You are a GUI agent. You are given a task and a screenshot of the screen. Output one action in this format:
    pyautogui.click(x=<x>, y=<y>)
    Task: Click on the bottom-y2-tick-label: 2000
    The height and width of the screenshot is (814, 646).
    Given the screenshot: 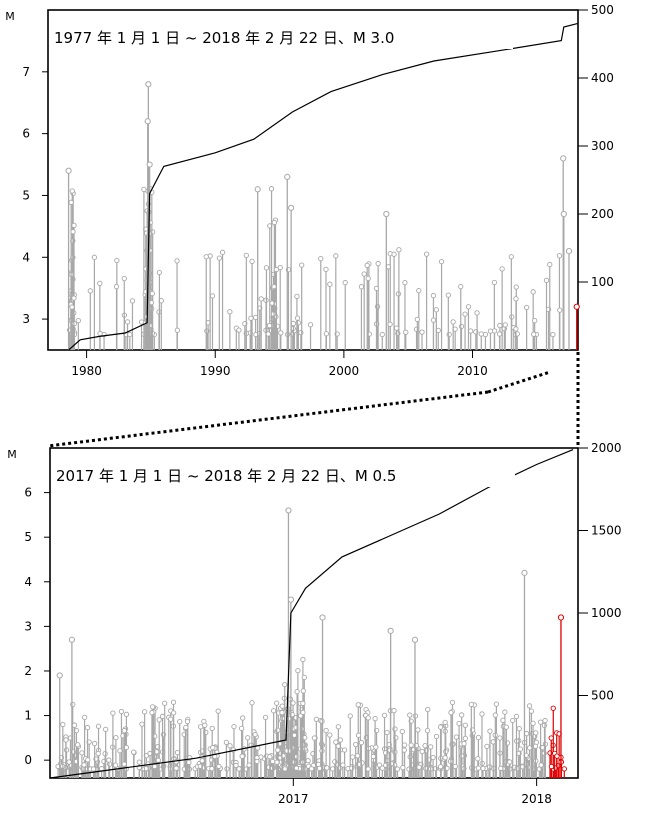 What is the action you would take?
    pyautogui.click(x=606, y=448)
    